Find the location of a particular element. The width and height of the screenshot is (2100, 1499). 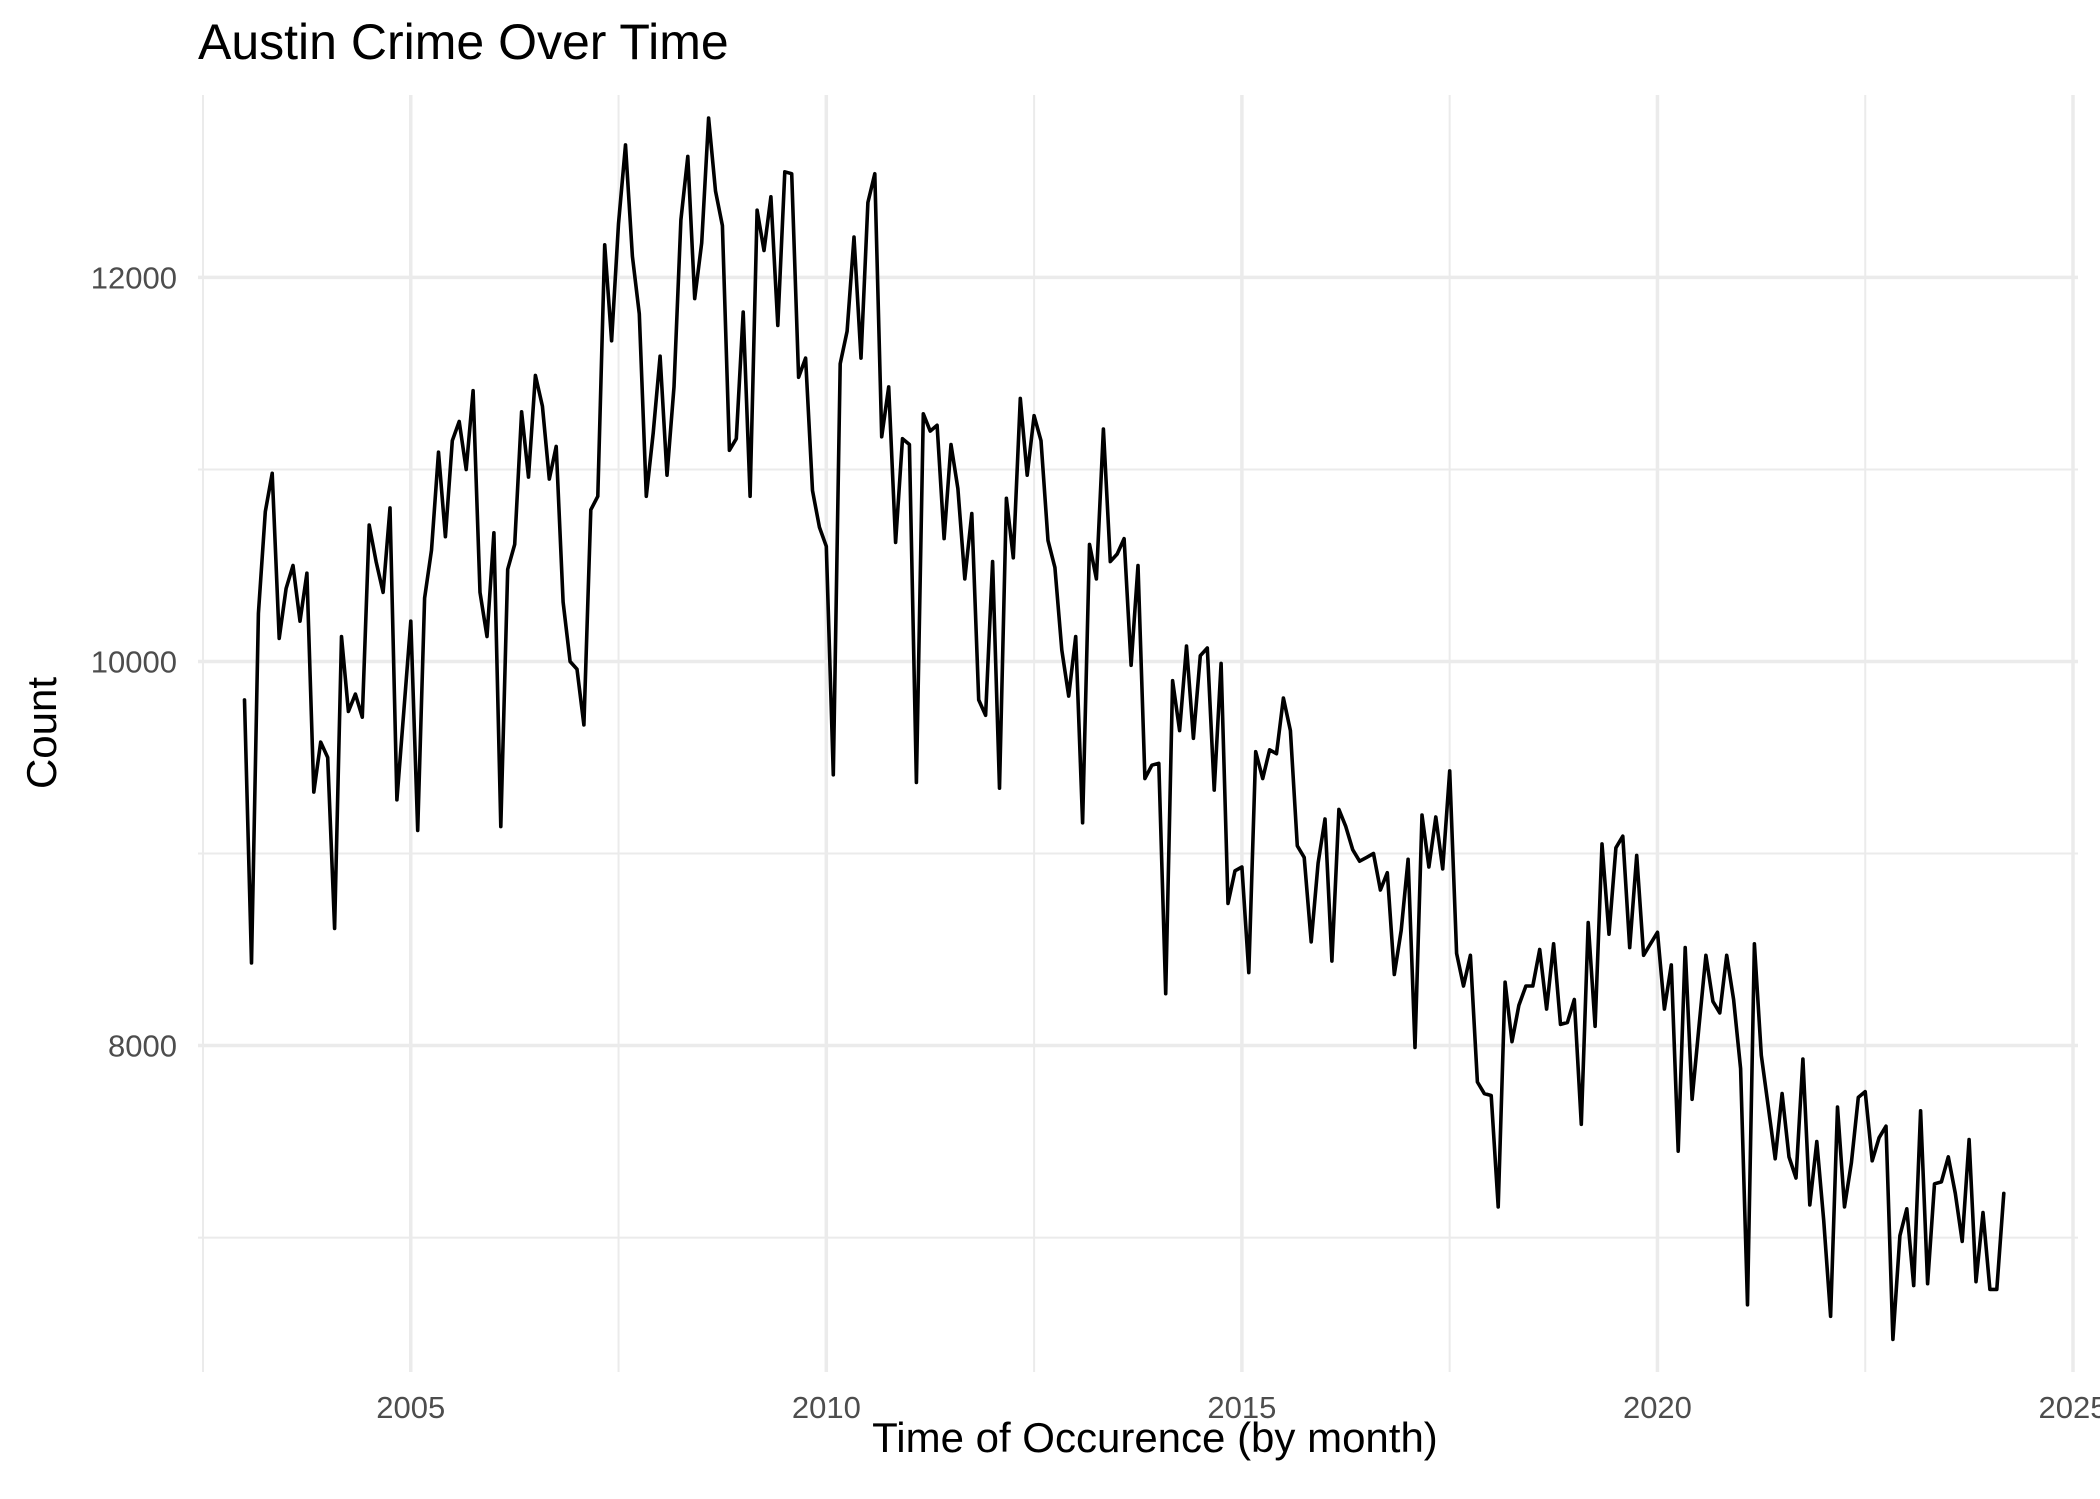

x-axis-title: Time of Occurence (by month) is located at coordinates (1155, 1437).